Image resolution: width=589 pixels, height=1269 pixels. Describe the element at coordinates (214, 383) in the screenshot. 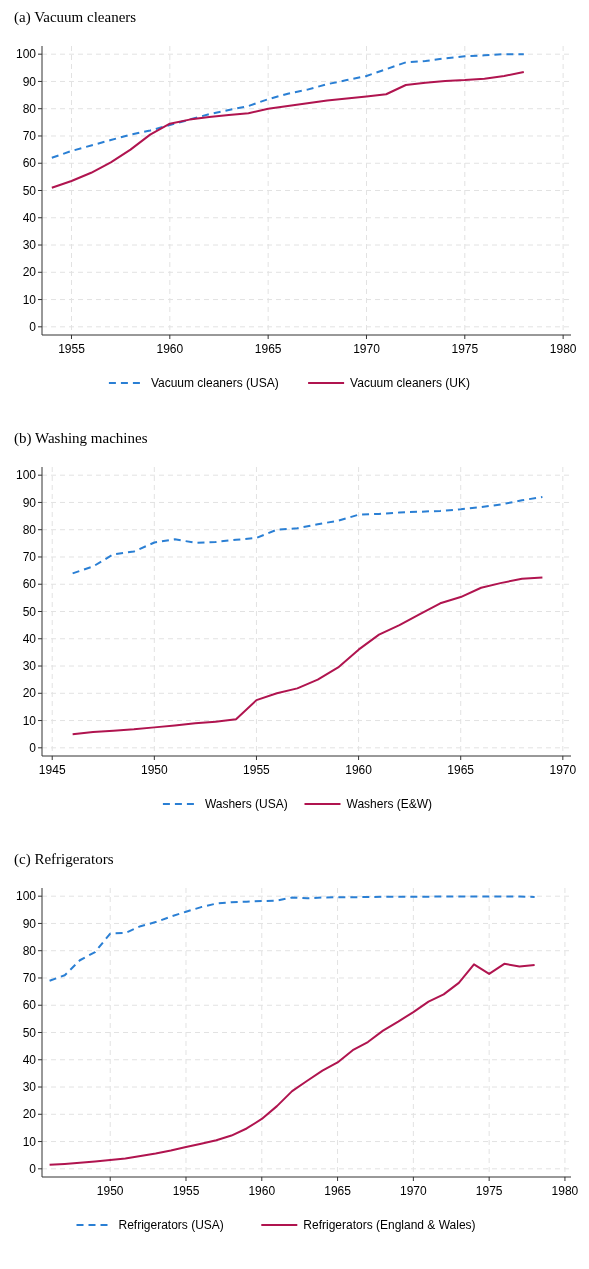

I see `legend-label: Vacuum cleaners (USA)` at that location.